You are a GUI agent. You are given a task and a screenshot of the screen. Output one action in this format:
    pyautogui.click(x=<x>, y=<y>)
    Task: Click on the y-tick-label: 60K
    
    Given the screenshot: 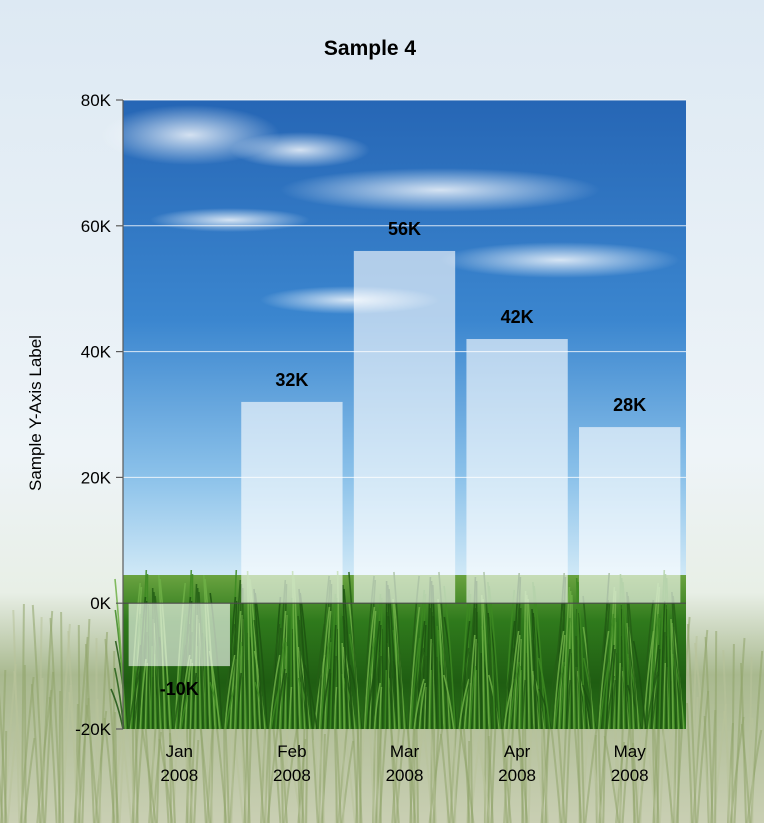 What is the action you would take?
    pyautogui.click(x=96, y=226)
    